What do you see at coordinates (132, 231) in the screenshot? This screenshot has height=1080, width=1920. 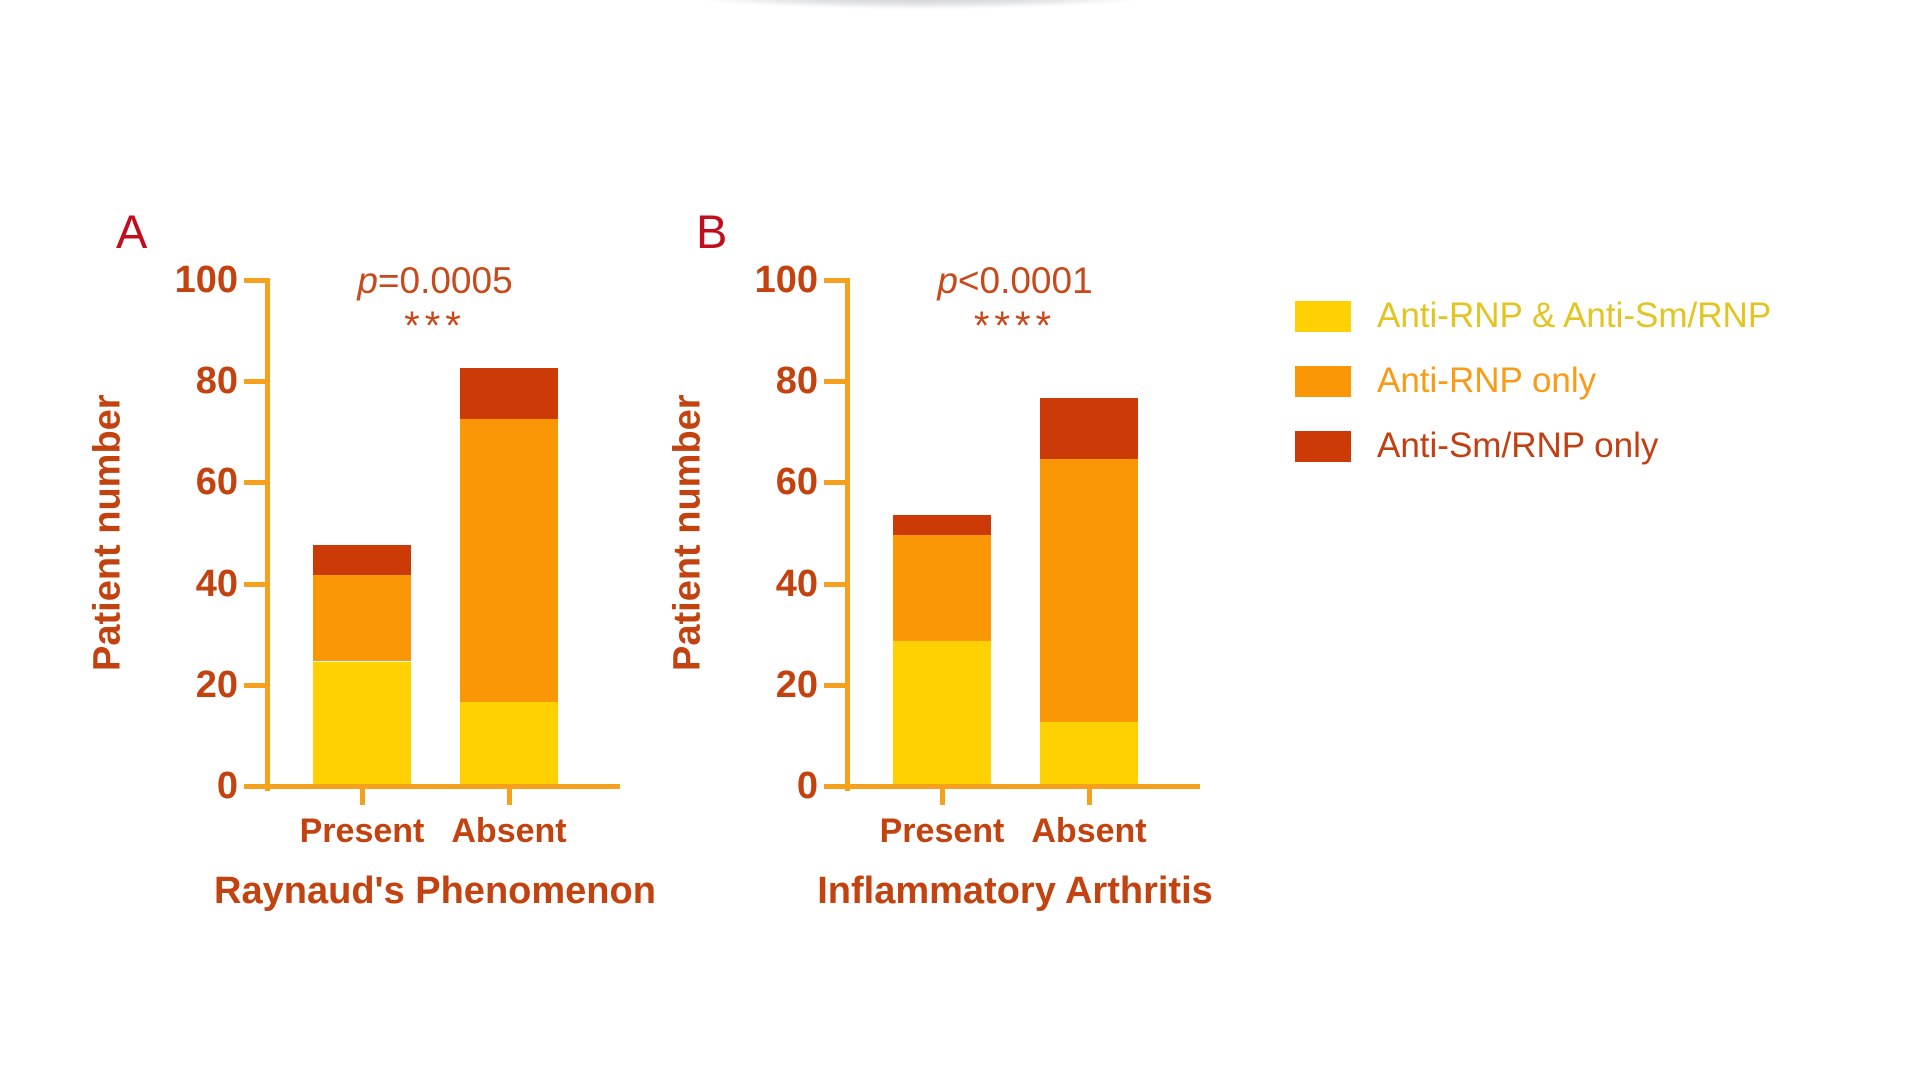 I see `panel-letter: A` at bounding box center [132, 231].